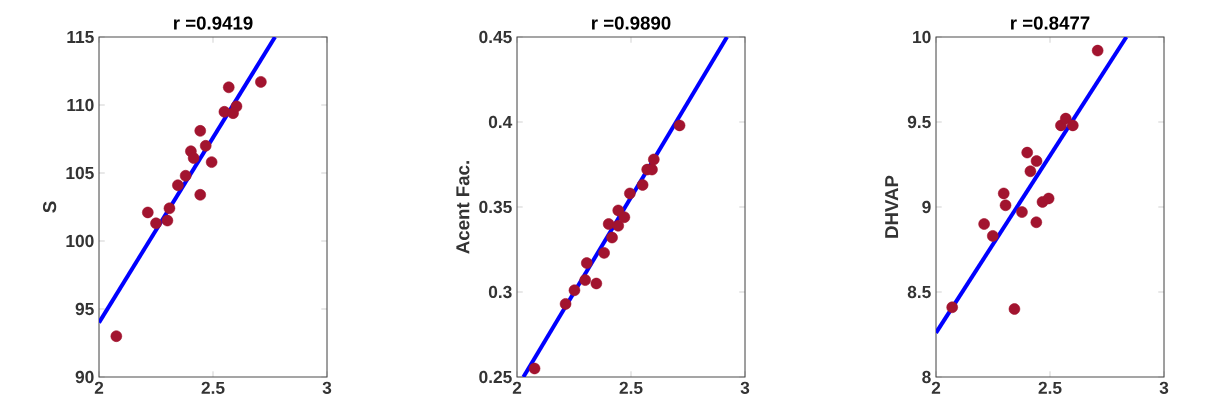  I want to click on y-tick-label: 9, so click(926, 207).